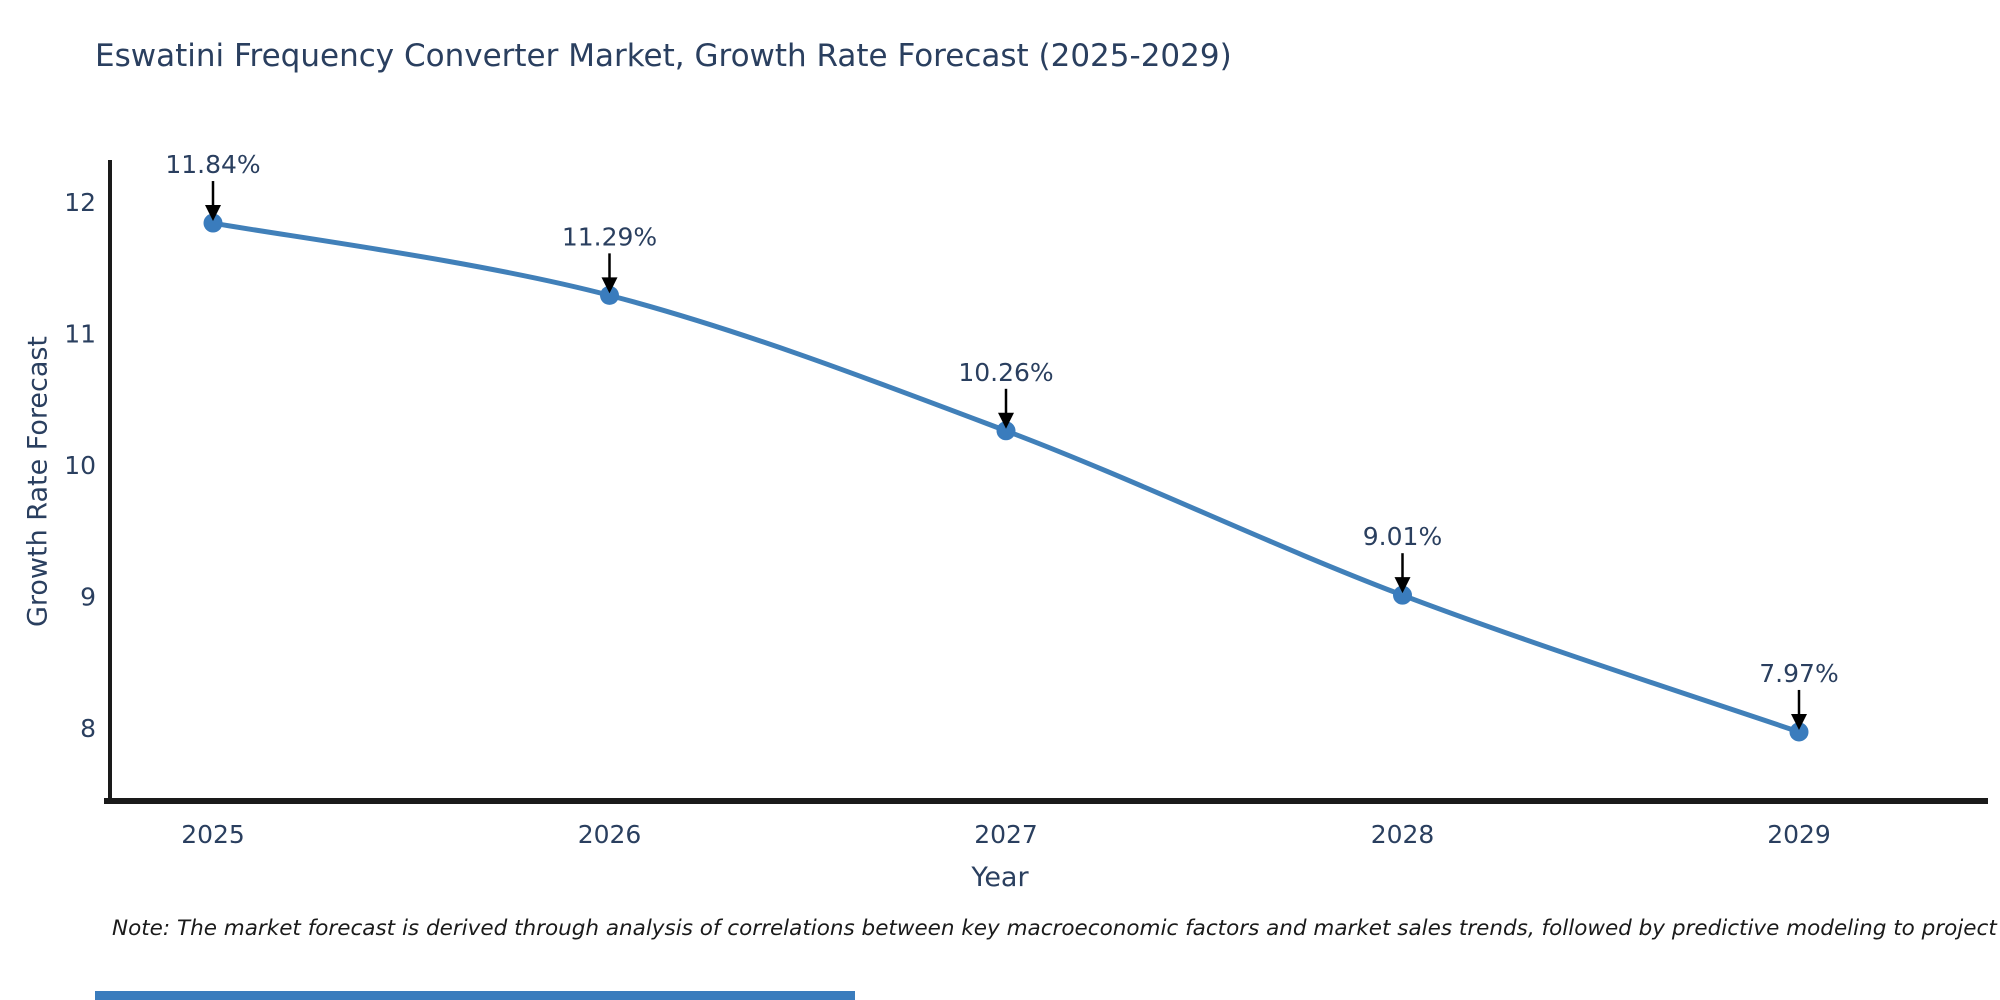  What do you see at coordinates (1798, 673) in the screenshot?
I see `data-point-label: 7.97%` at bounding box center [1798, 673].